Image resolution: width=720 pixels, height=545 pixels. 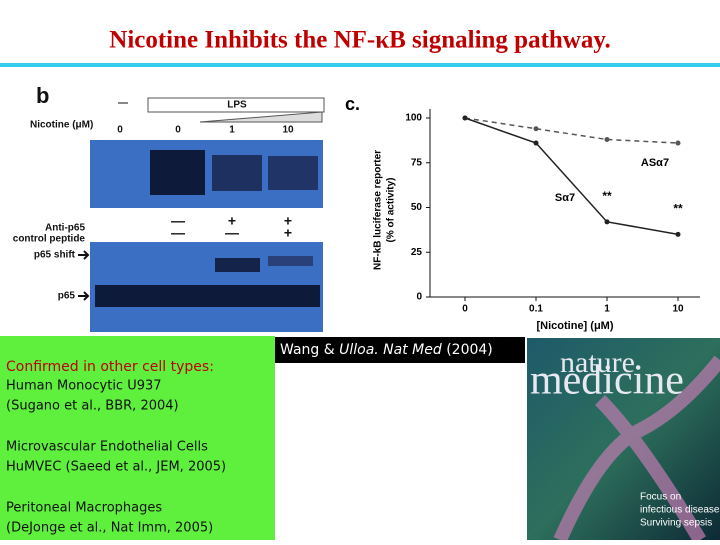 What do you see at coordinates (137, 438) in the screenshot?
I see `info-box` at bounding box center [137, 438].